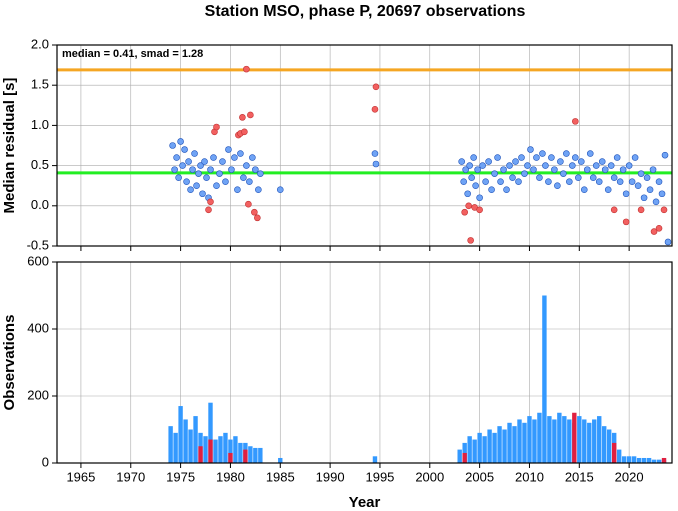  What do you see at coordinates (38, 327) in the screenshot?
I see `y-tick-label: 400` at bounding box center [38, 327].